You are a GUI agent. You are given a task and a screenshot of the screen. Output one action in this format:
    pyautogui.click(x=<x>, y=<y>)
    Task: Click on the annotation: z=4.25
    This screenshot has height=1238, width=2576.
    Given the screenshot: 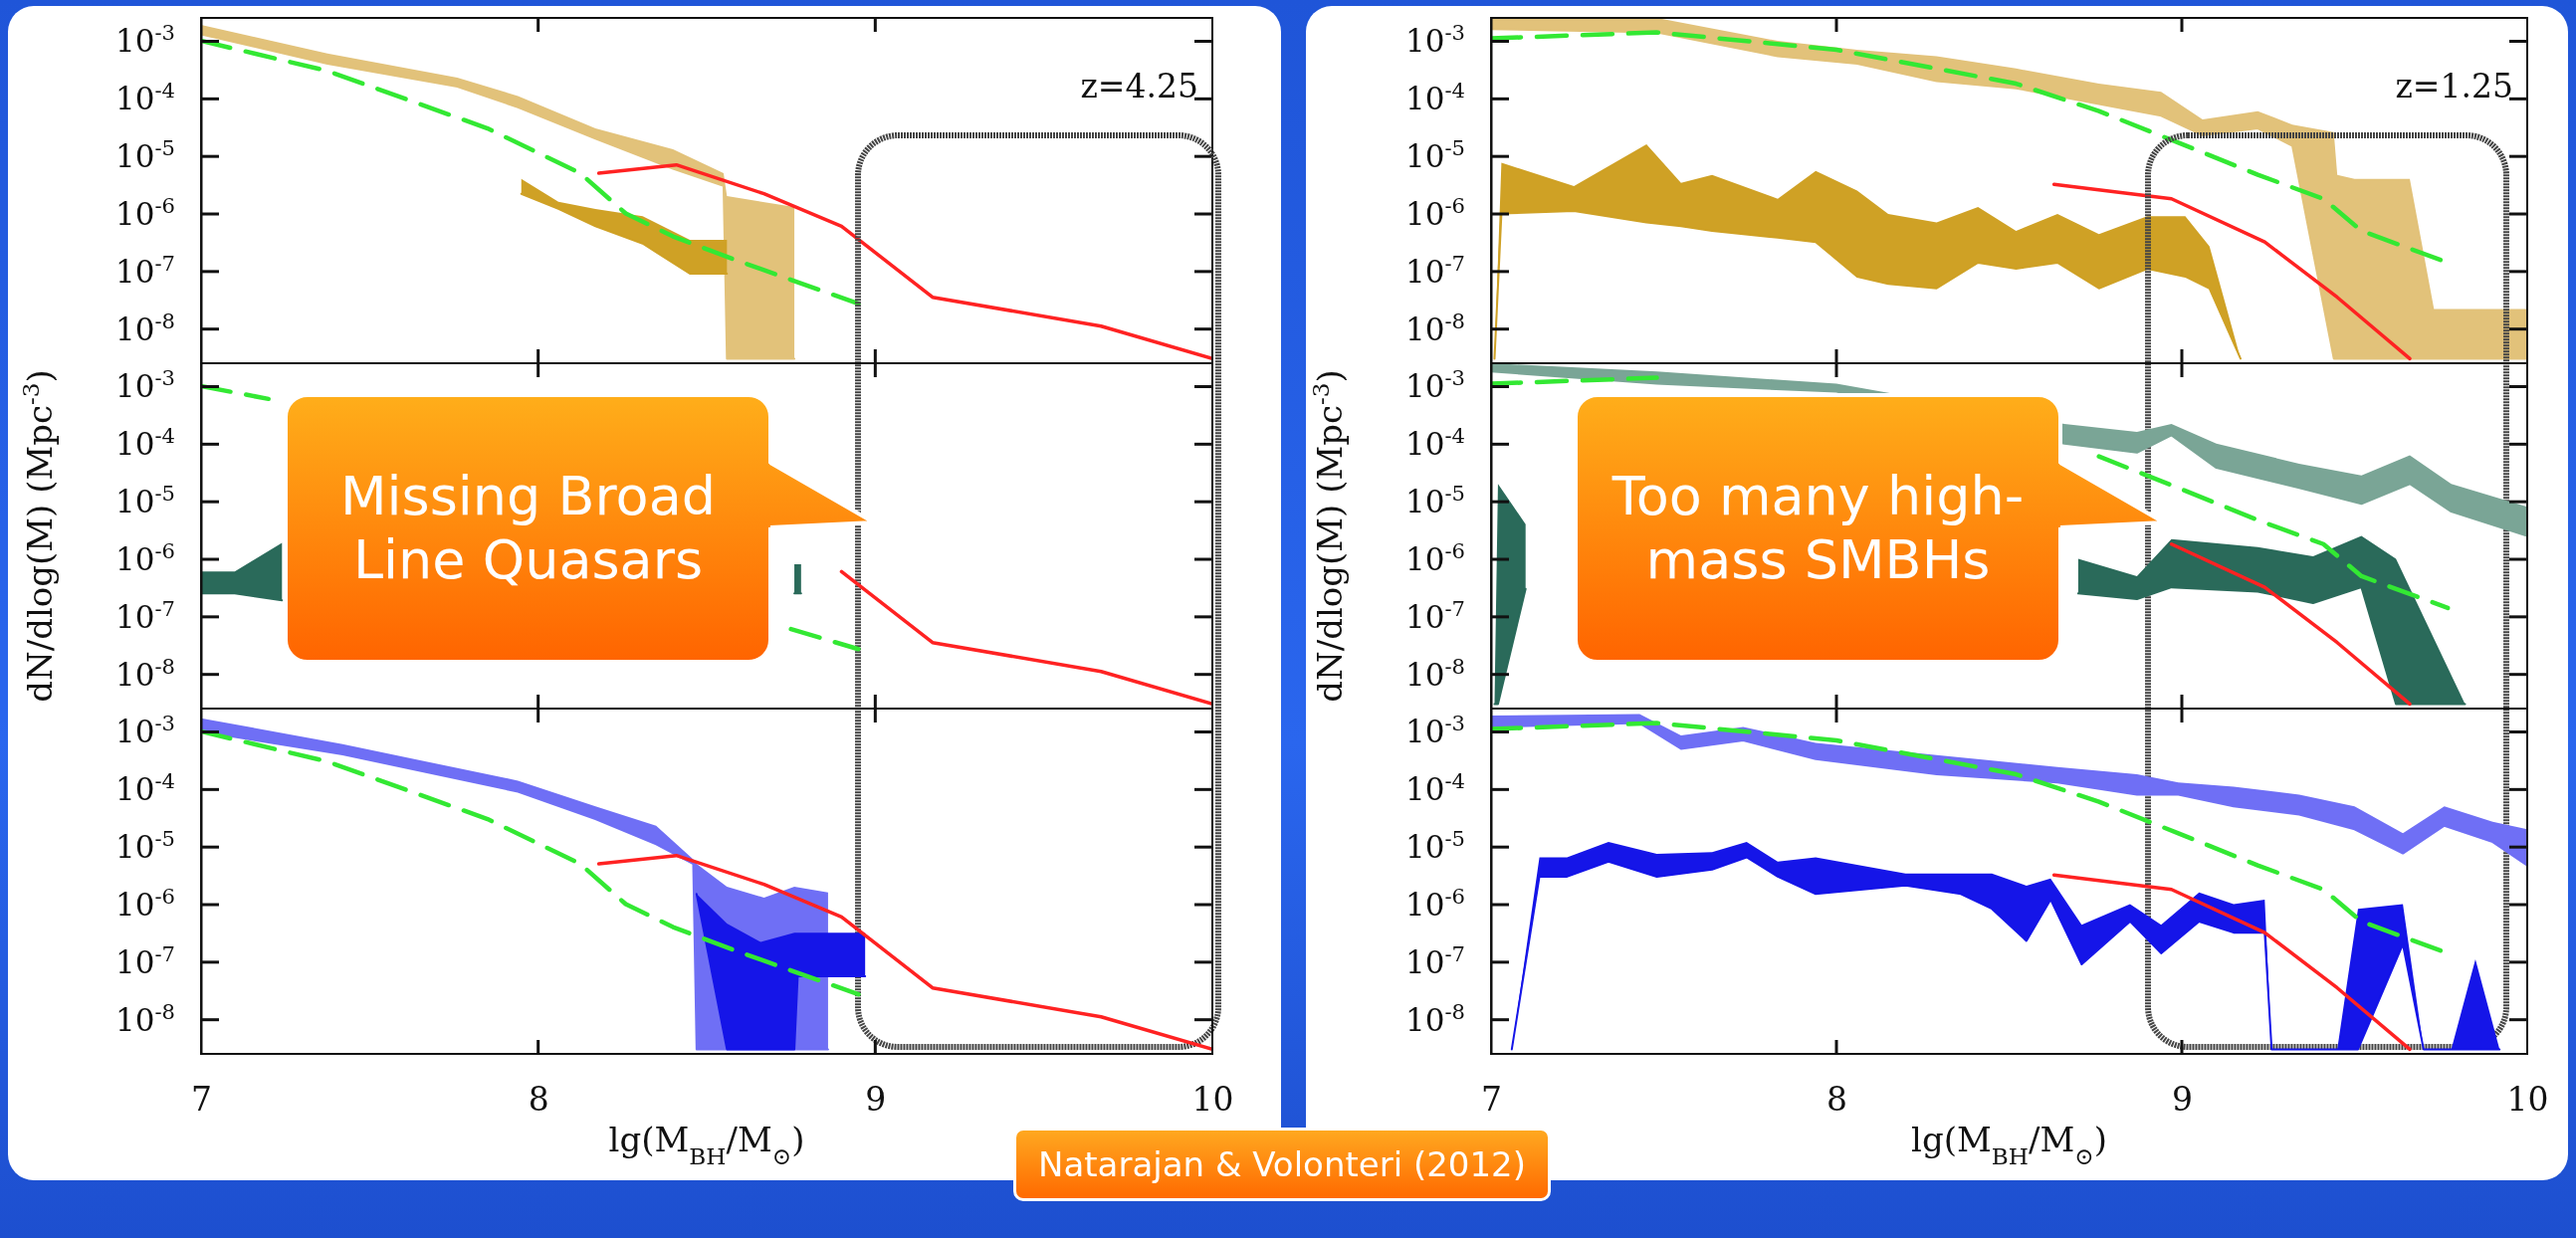 What is the action you would take?
    pyautogui.click(x=1139, y=86)
    